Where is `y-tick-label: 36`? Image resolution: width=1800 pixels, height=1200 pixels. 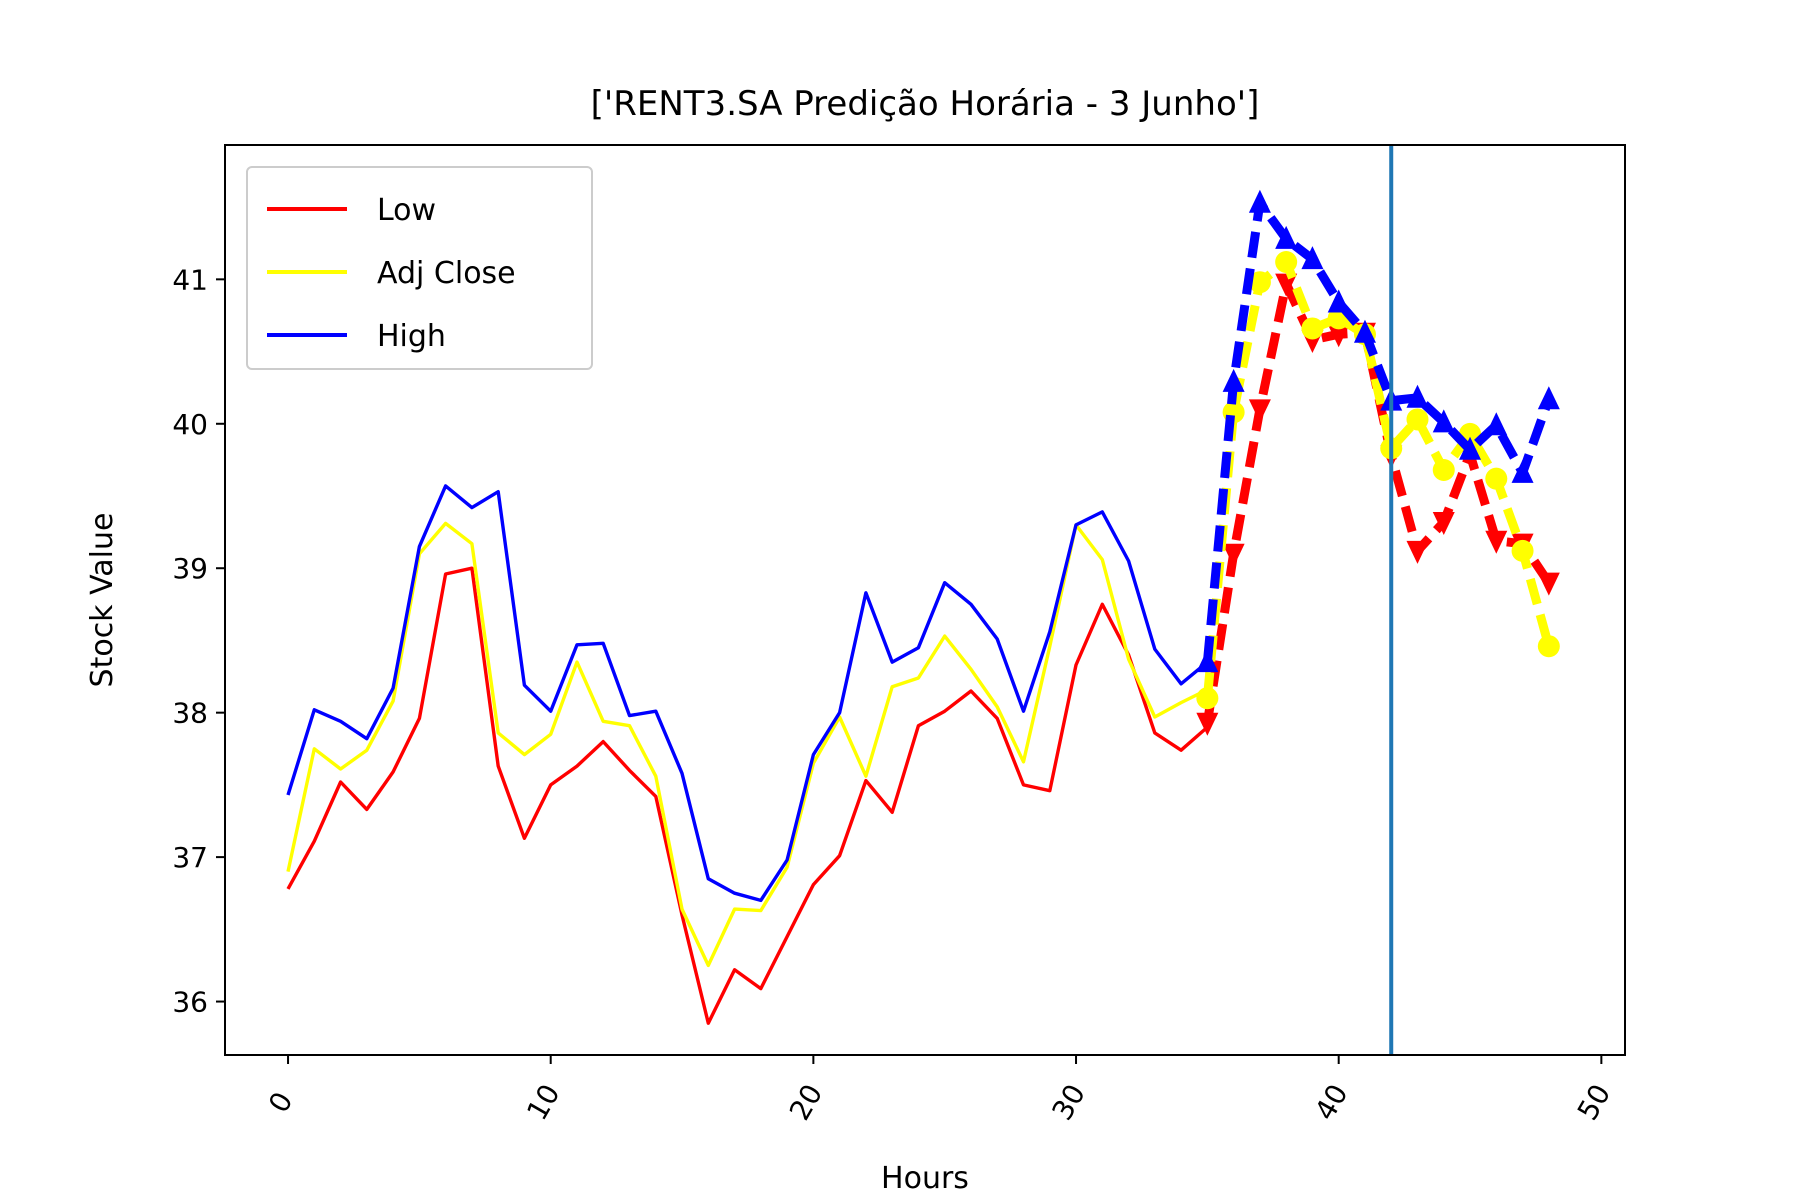 y-tick-label: 36 is located at coordinates (190, 1002).